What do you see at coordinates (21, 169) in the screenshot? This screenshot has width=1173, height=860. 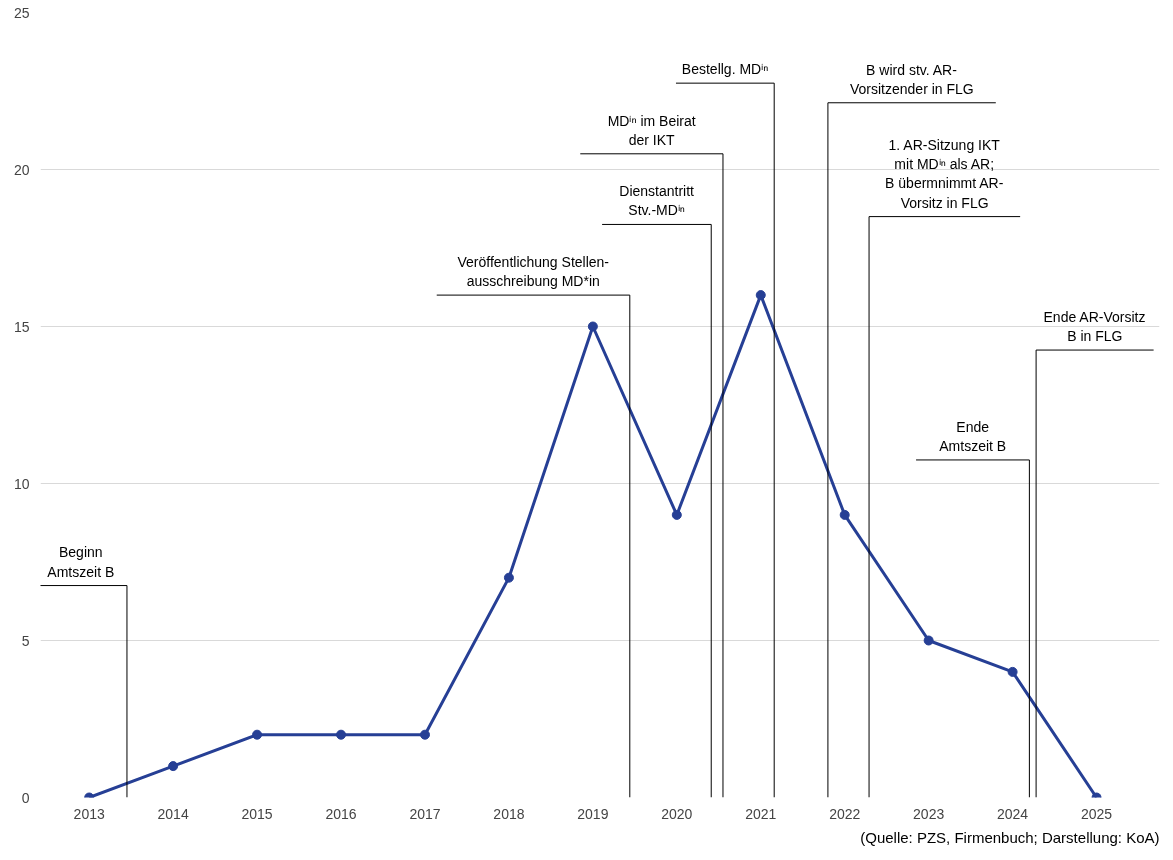 I see `y-tick-label: 20` at bounding box center [21, 169].